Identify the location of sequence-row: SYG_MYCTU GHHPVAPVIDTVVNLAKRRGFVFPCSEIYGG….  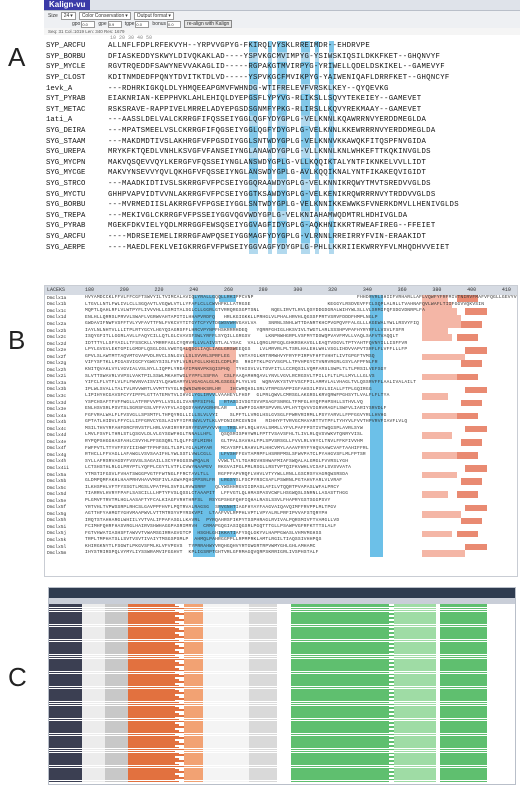
(282, 195).